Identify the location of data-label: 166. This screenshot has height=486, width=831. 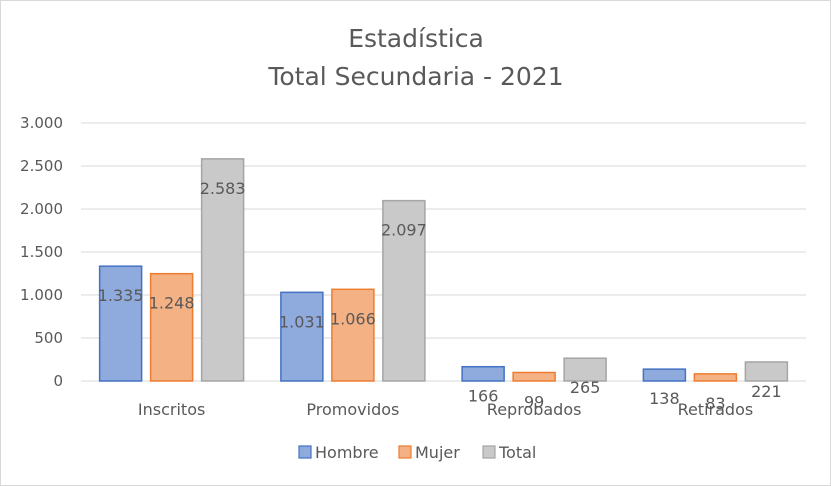
(483, 396).